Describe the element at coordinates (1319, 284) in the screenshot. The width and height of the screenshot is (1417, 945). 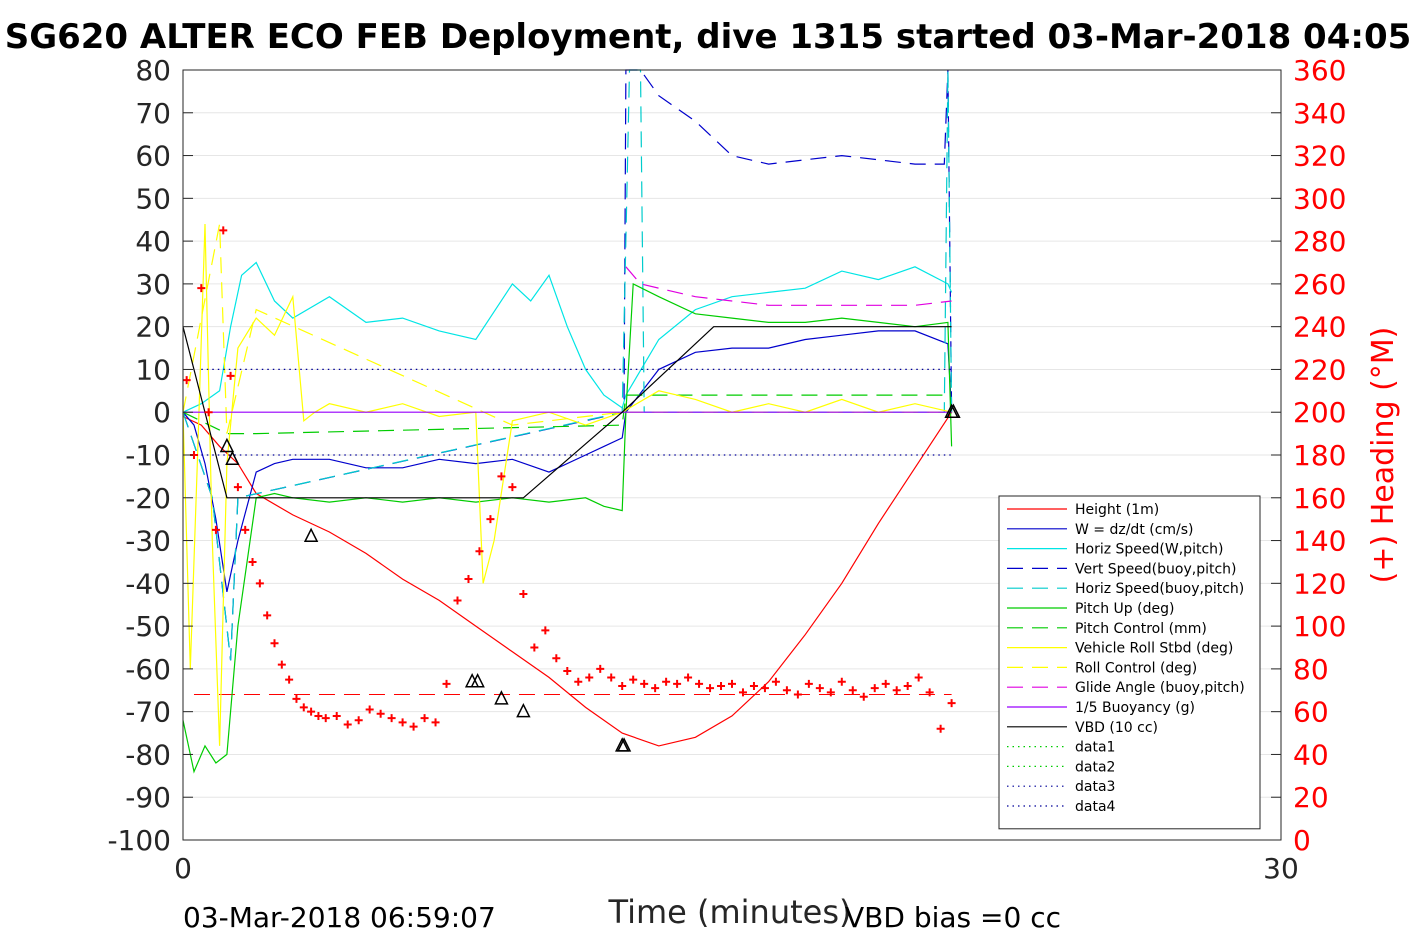
I see `y-tick-label-right: 260` at that location.